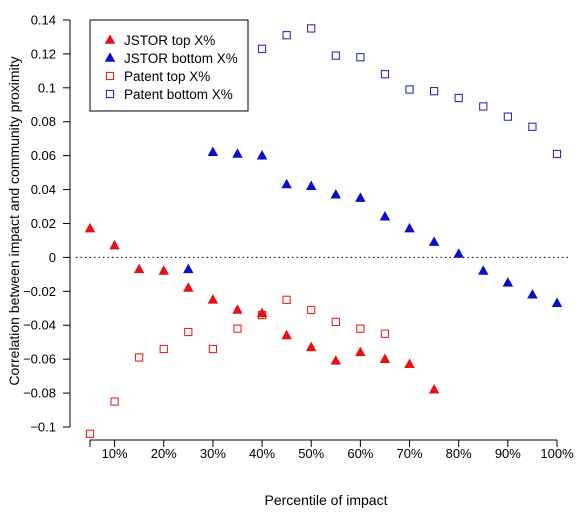  I want to click on x-tick-label: 90%, so click(508, 453).